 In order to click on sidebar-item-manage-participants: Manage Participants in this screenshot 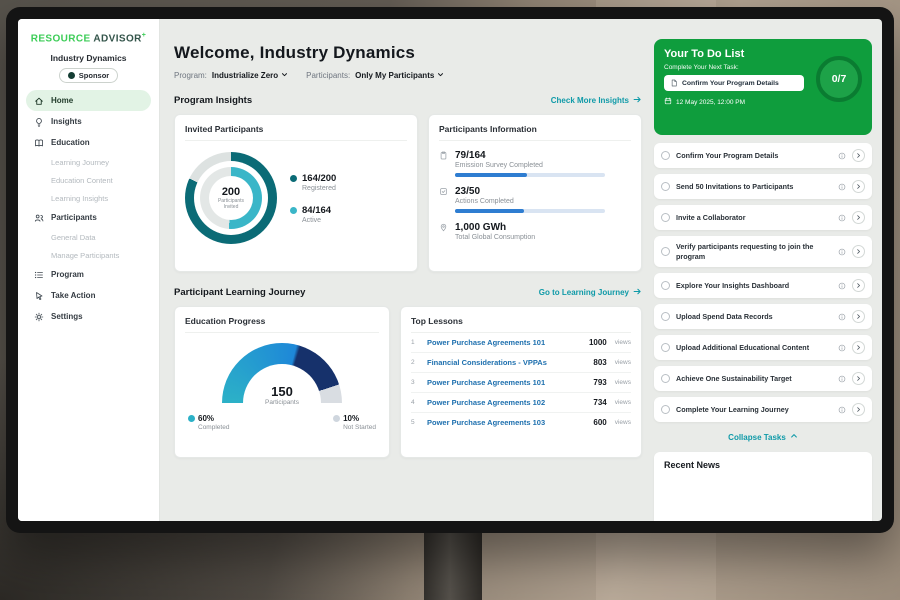, I will do `click(85, 255)`.